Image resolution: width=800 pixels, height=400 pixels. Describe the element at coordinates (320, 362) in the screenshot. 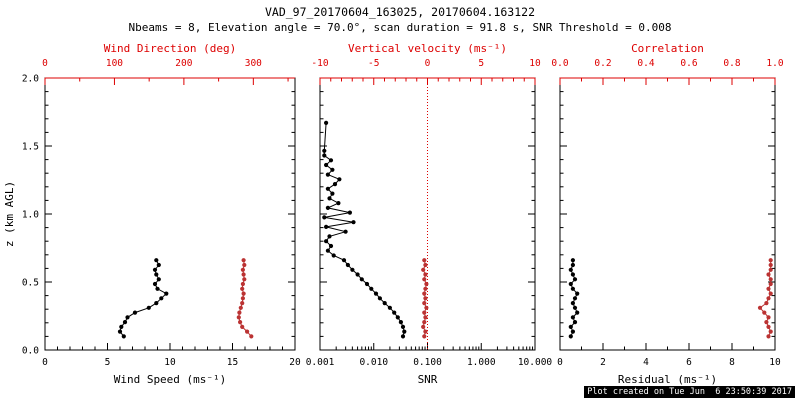

I see `x-tick-label: 0.001` at that location.